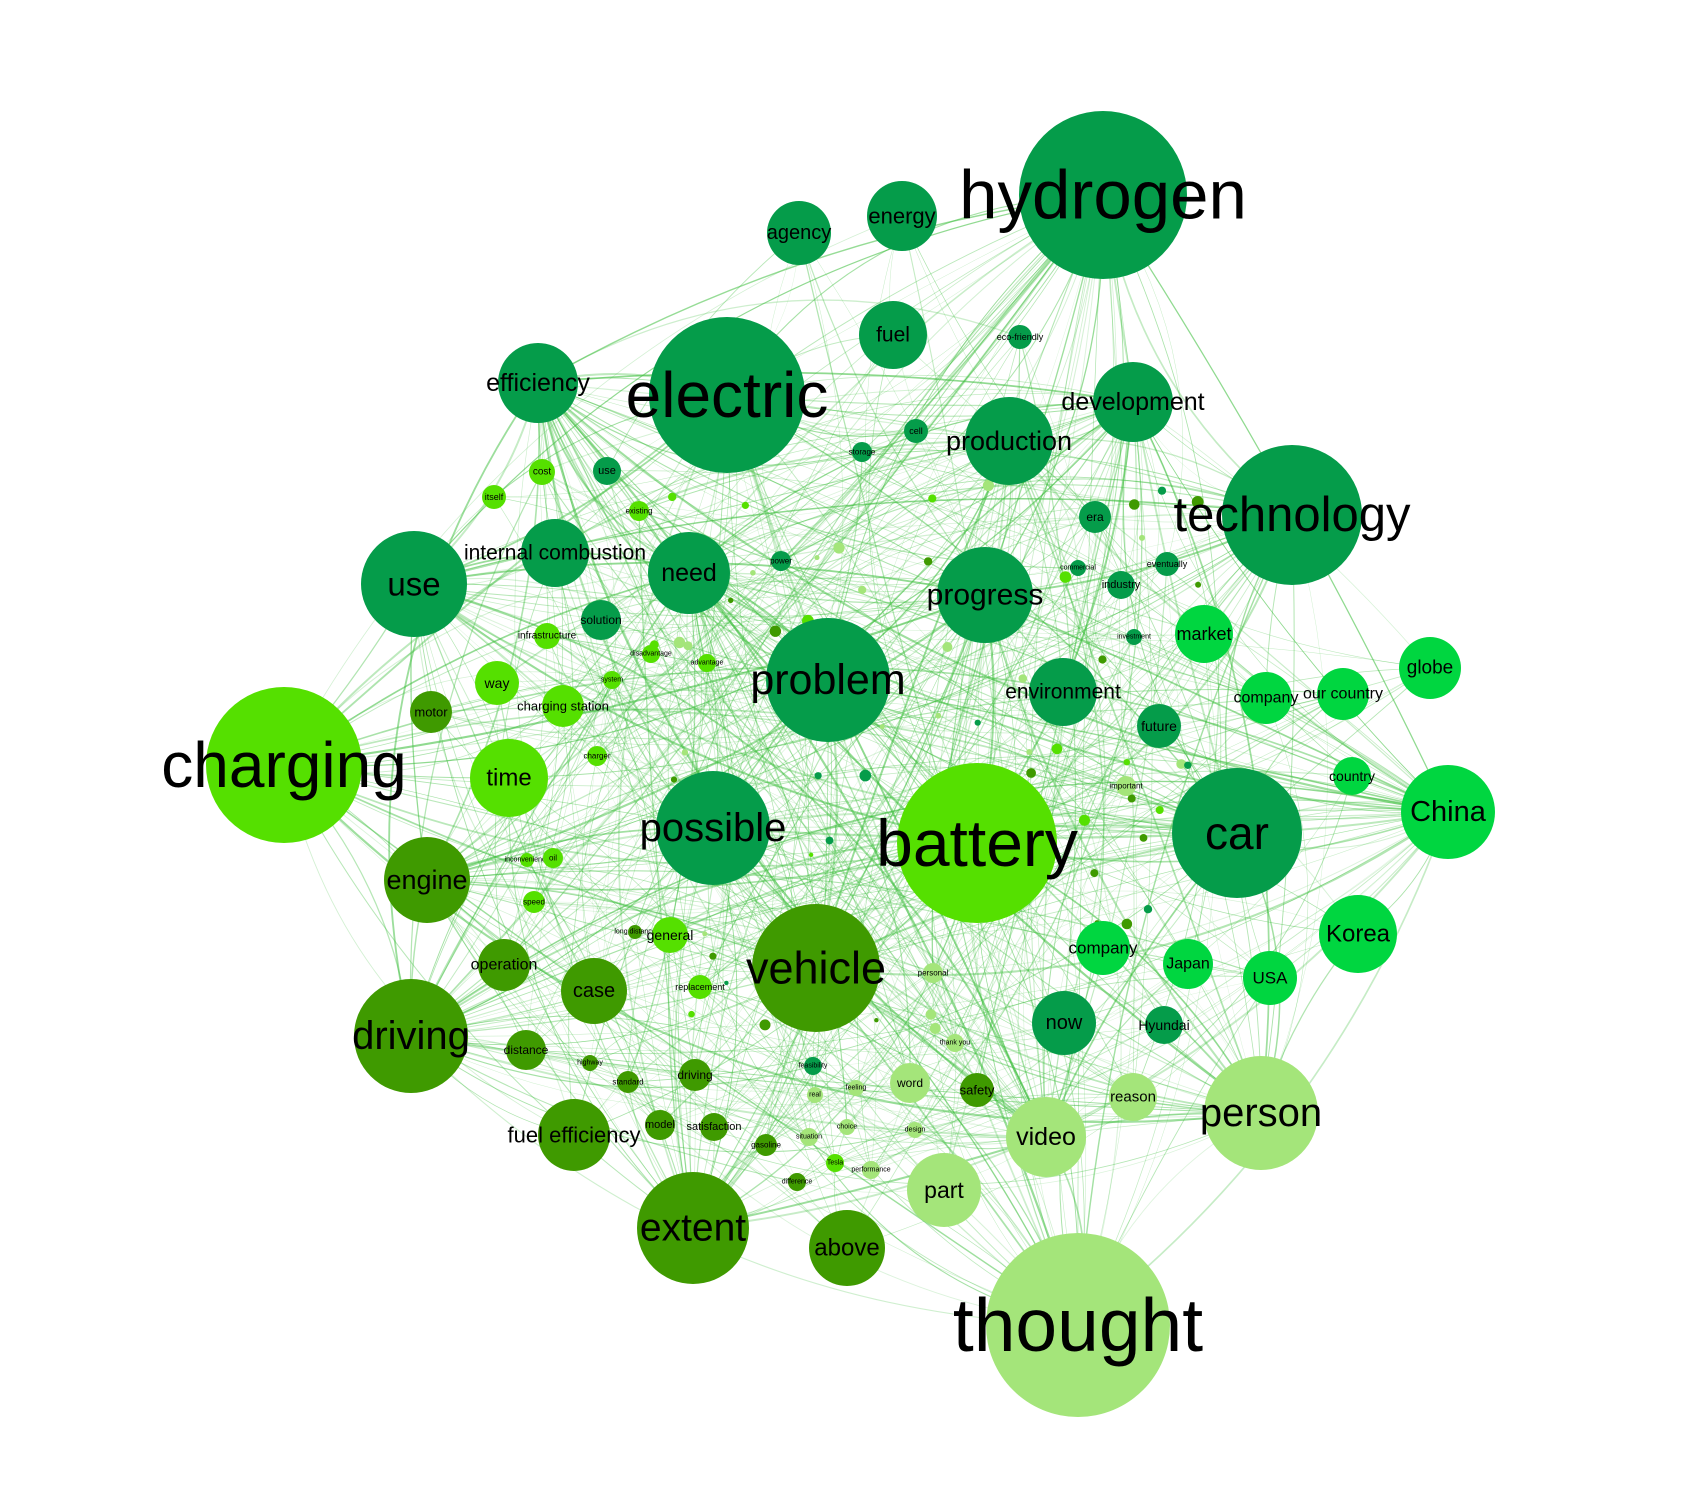 The height and width of the screenshot is (1512, 1704). I want to click on node-label: vehicle, so click(816, 968).